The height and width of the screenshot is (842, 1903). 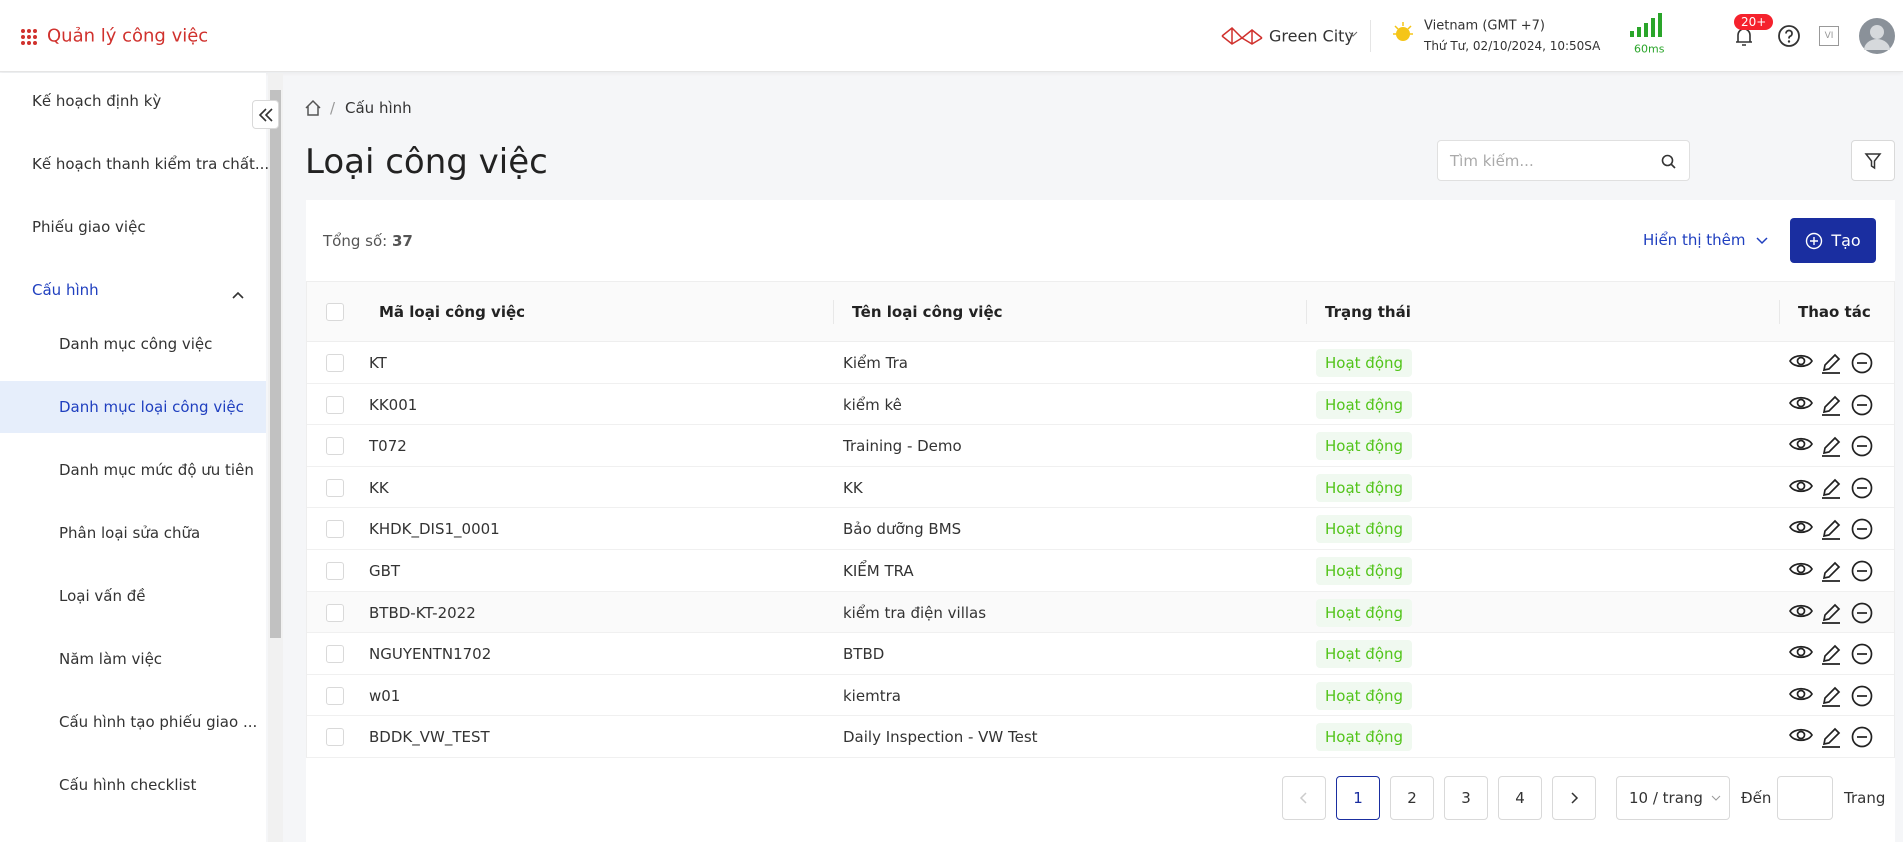 What do you see at coordinates (1306, 312) in the screenshot?
I see `column-divider` at bounding box center [1306, 312].